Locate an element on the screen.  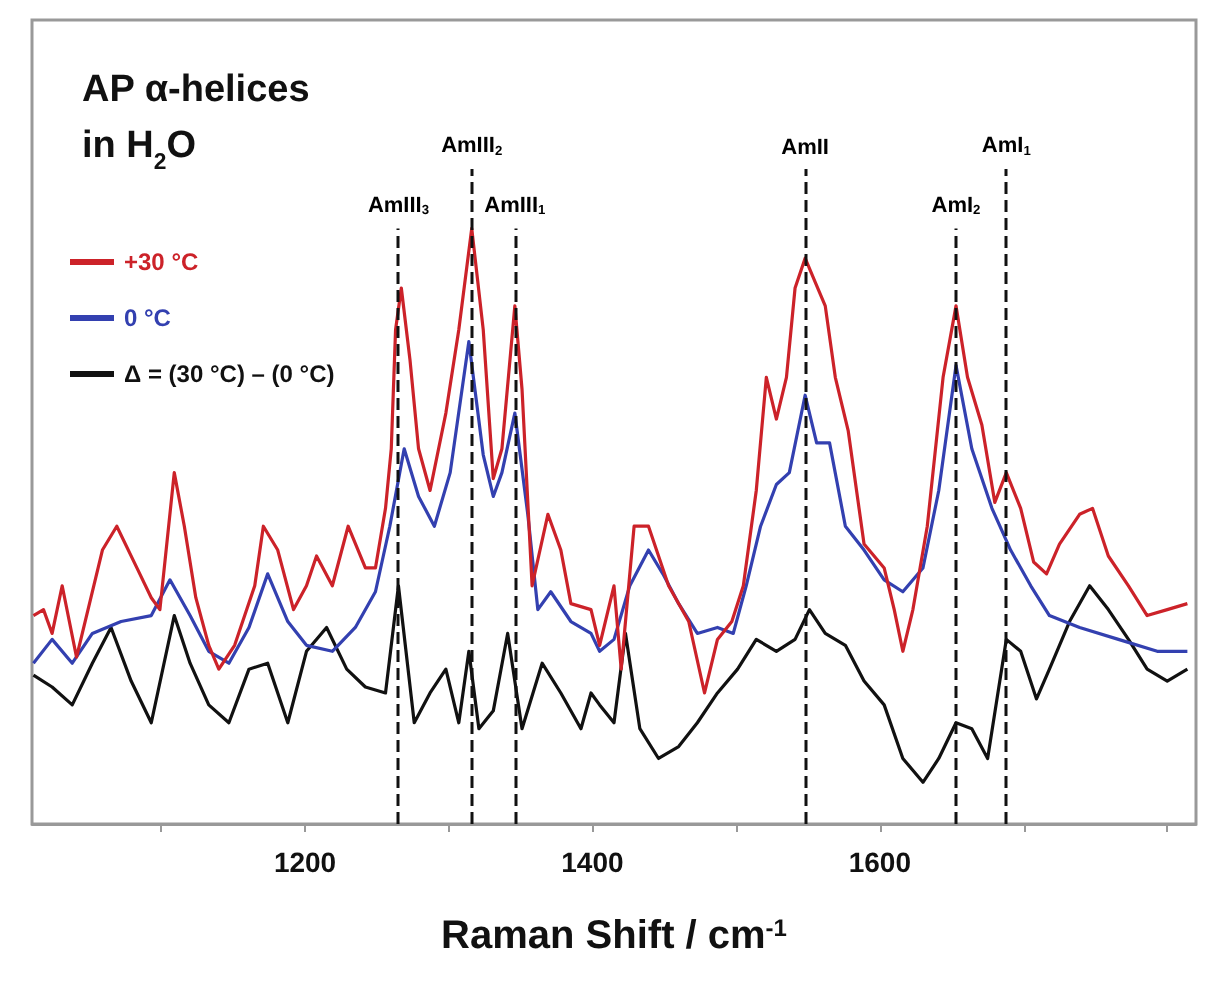
legend-label: +30 °C is located at coordinates (161, 262).